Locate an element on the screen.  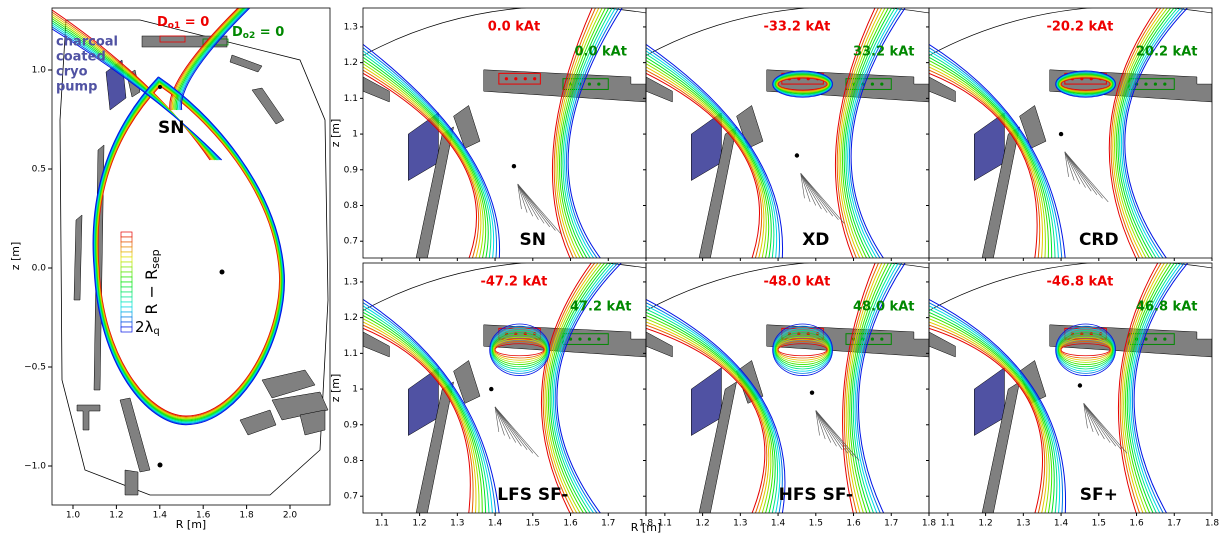
pump is located at coordinates (706, 401).